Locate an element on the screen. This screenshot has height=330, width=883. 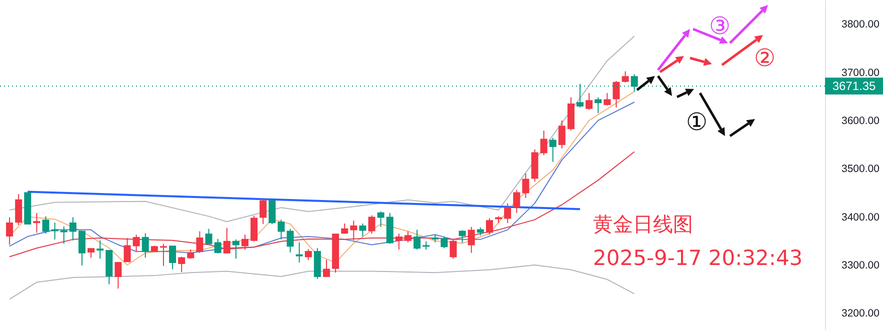
y-tick-label: 3800.00 is located at coordinates (861, 24).